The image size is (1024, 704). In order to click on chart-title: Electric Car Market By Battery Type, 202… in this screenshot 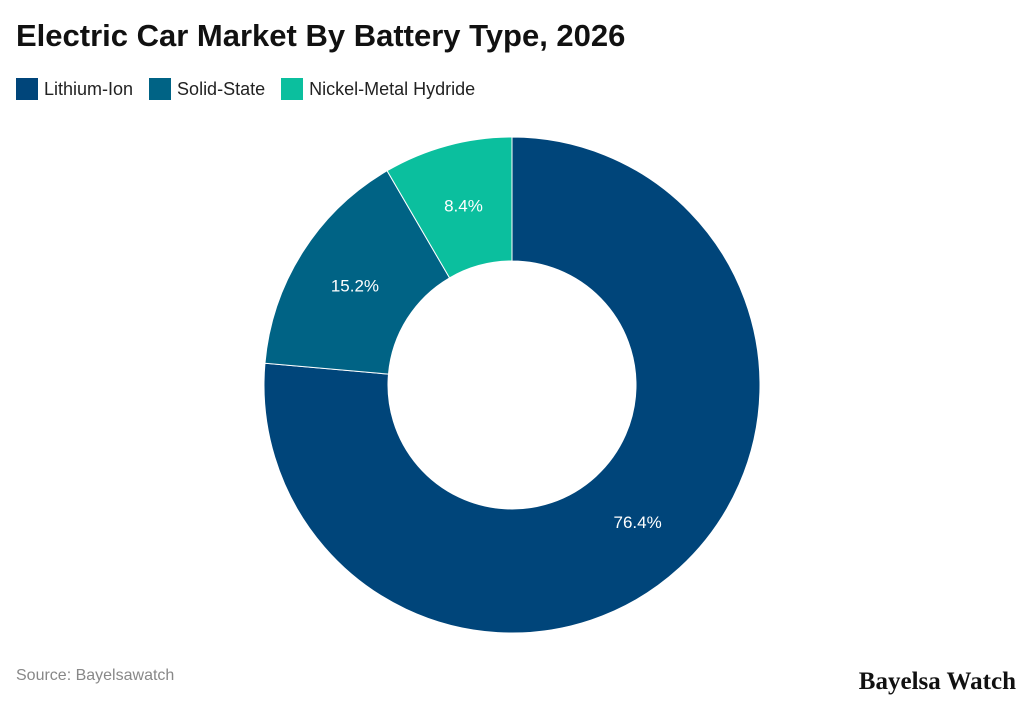, I will do `click(321, 35)`.